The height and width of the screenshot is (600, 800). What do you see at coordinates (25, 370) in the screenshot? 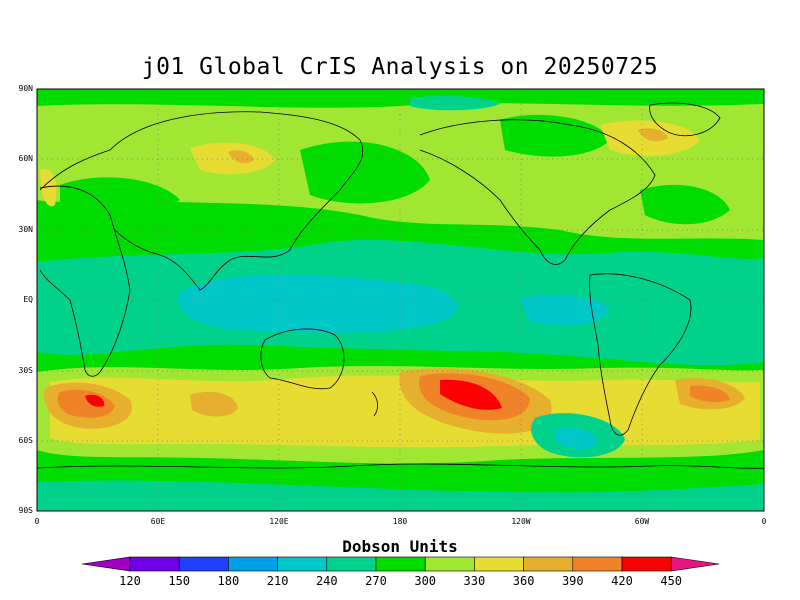
I see `lat-label: 30S` at bounding box center [25, 370].